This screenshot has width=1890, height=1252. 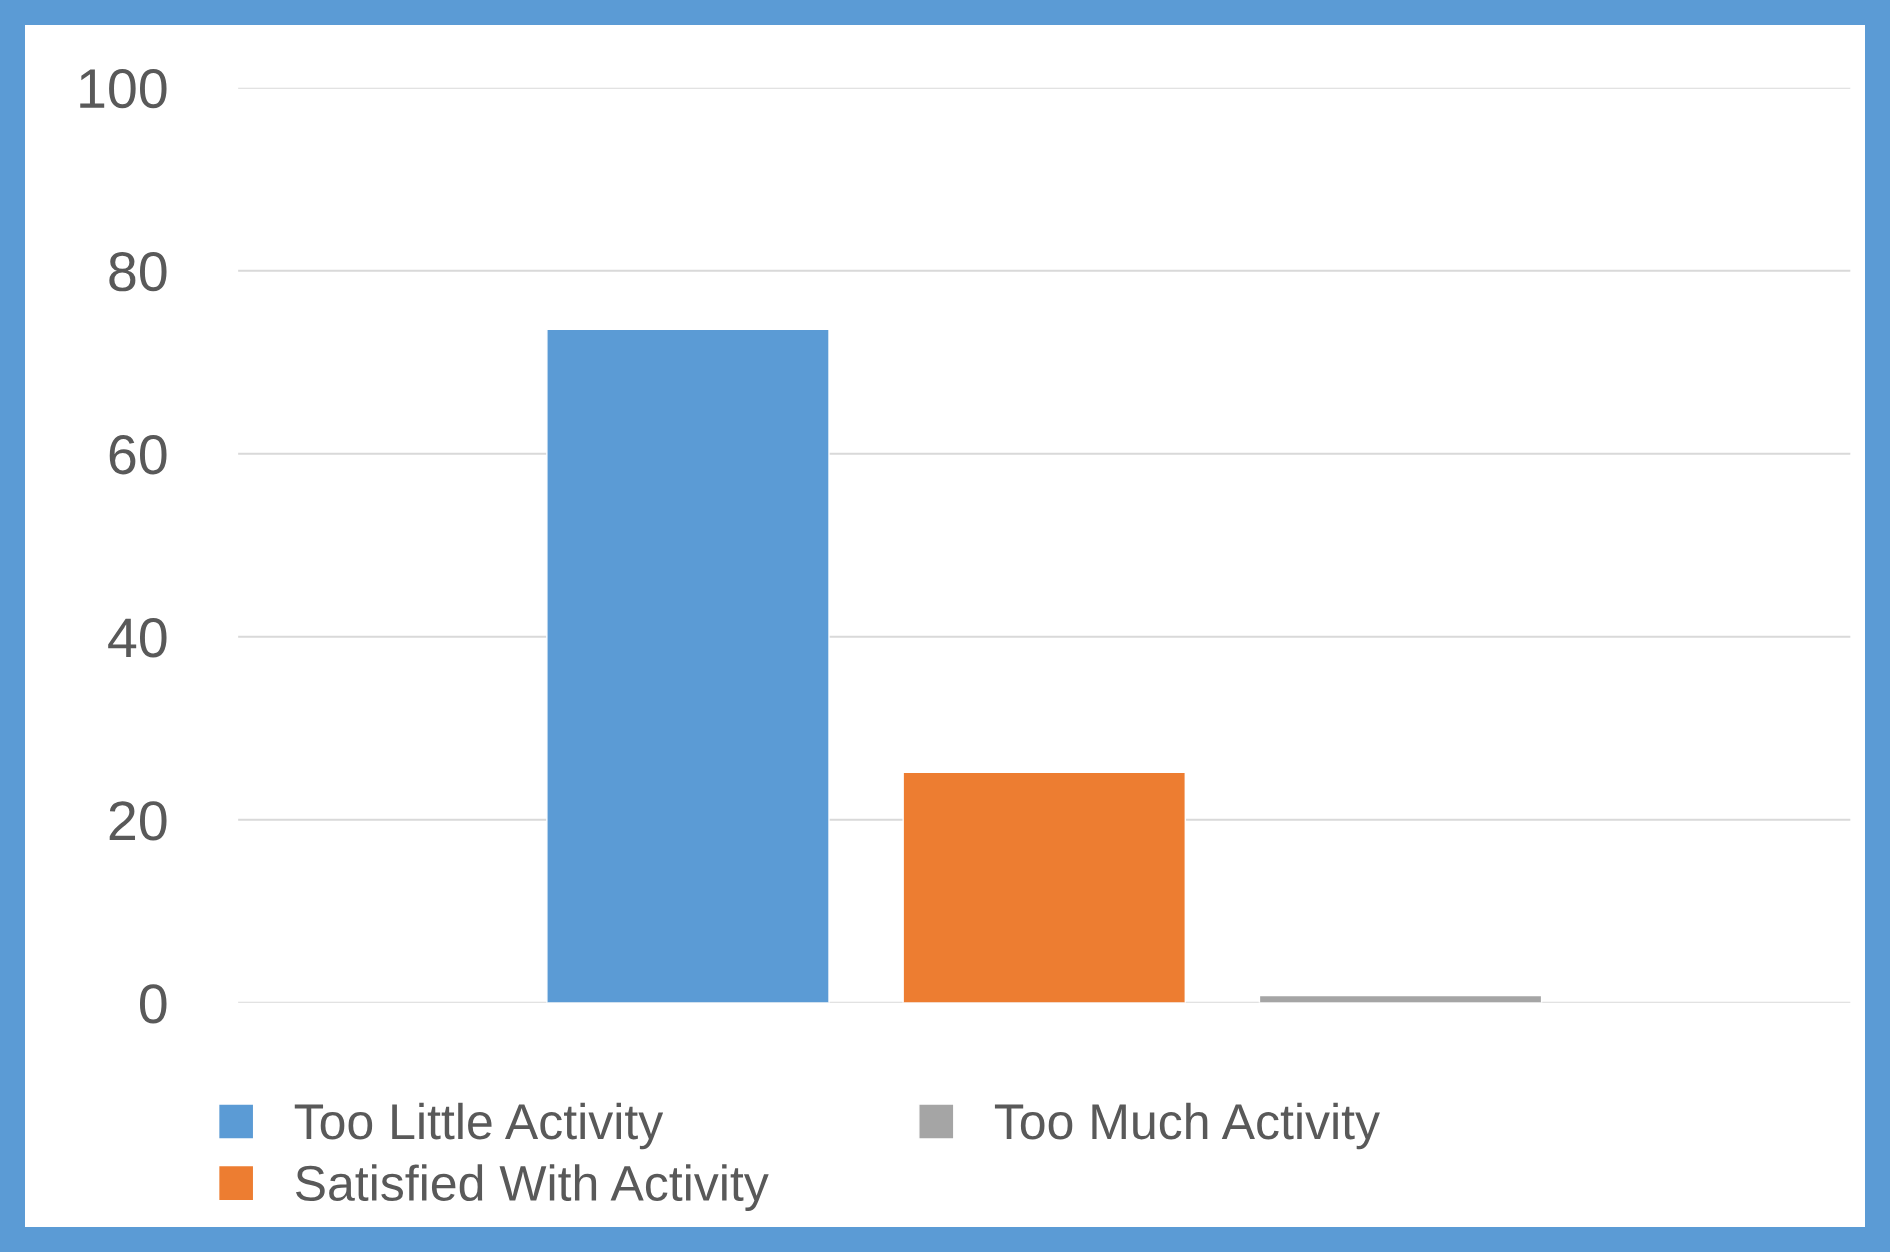 What do you see at coordinates (1187, 1126) in the screenshot?
I see `legend-label: Too Much Activity` at bounding box center [1187, 1126].